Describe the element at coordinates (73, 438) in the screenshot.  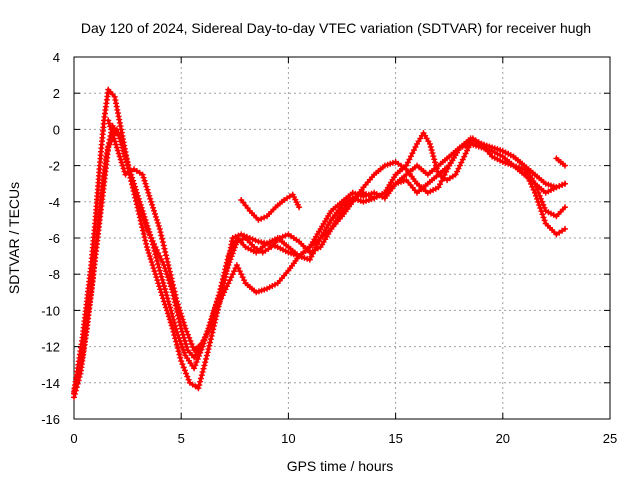
I see `x-tick-label: 0` at that location.